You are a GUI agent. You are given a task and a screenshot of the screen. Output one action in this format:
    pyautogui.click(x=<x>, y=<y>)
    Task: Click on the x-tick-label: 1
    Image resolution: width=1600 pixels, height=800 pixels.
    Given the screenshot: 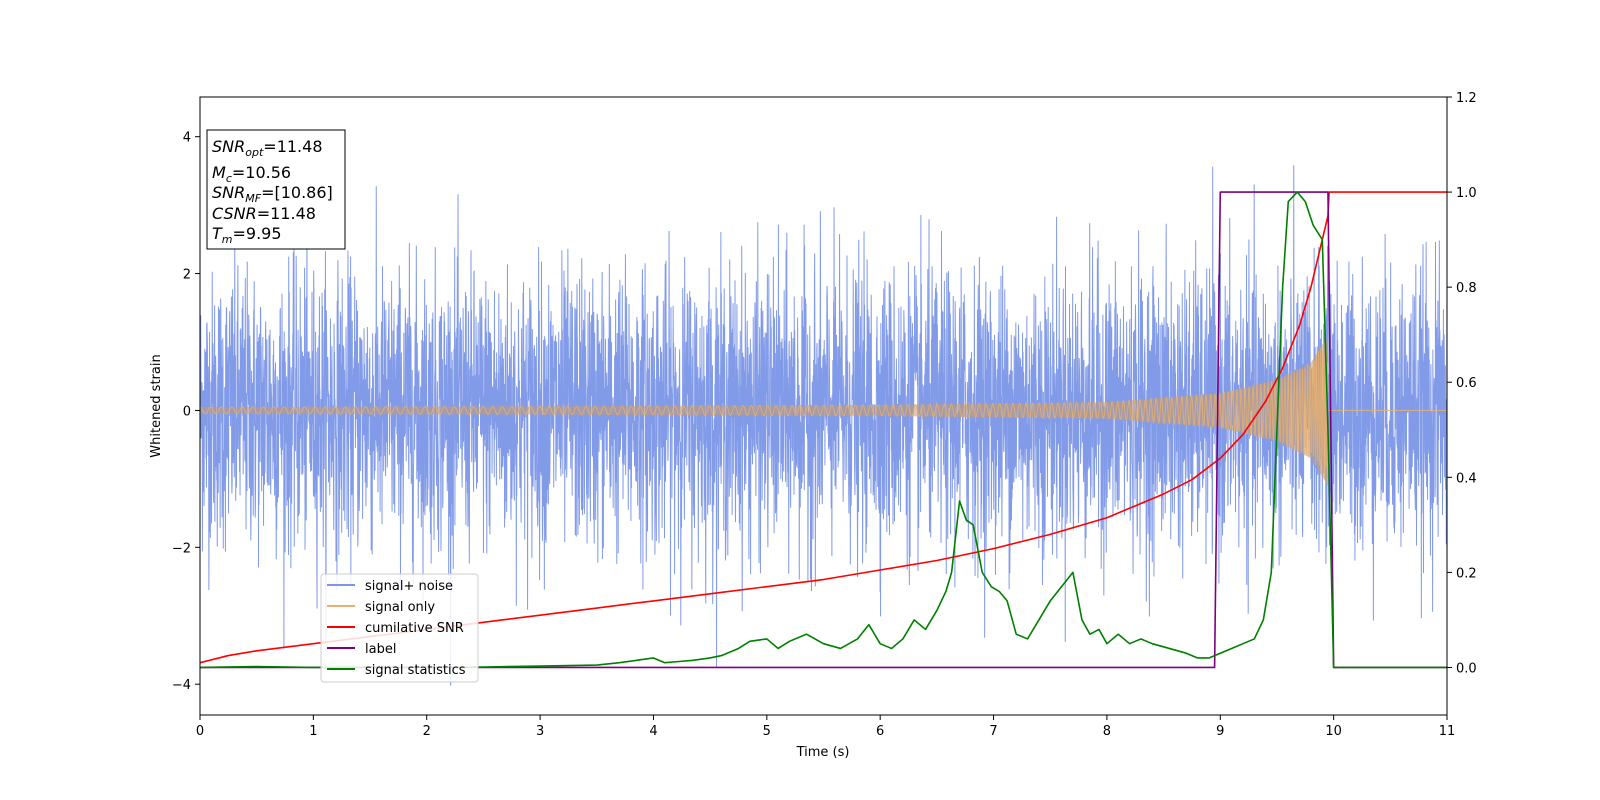 What is the action you would take?
    pyautogui.click(x=313, y=731)
    